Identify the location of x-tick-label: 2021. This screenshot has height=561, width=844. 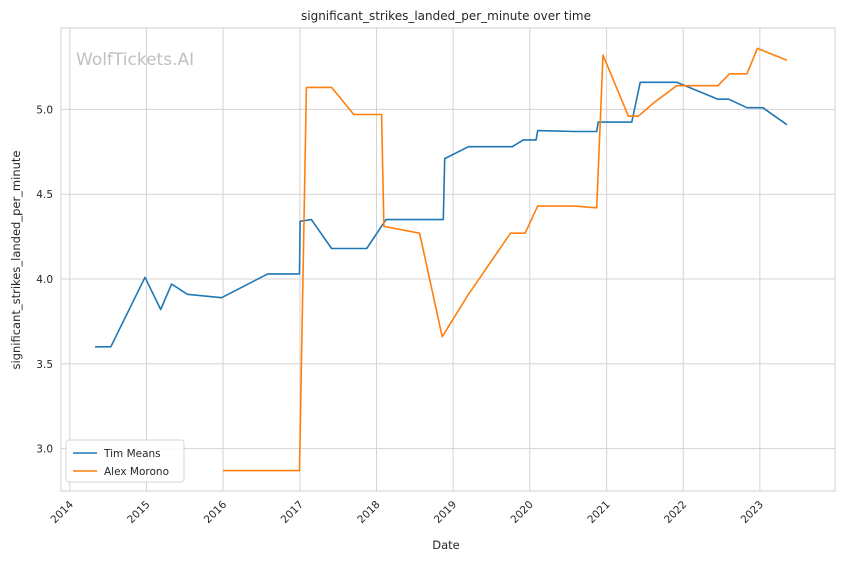
(598, 512).